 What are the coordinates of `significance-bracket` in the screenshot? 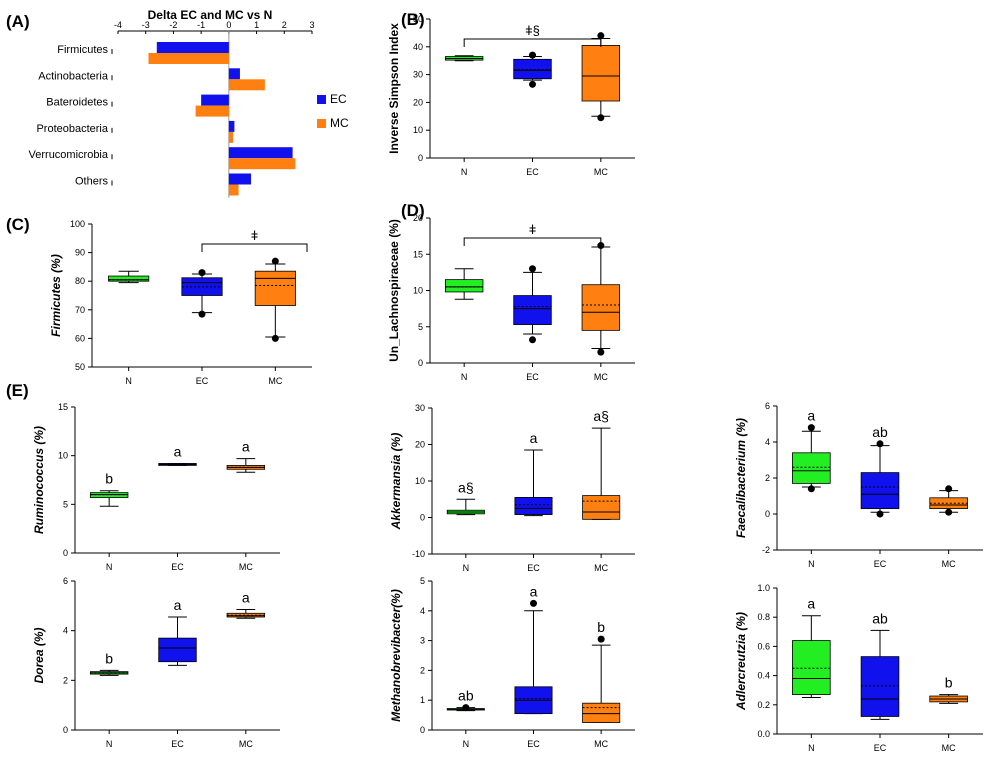 It's located at (532, 42).